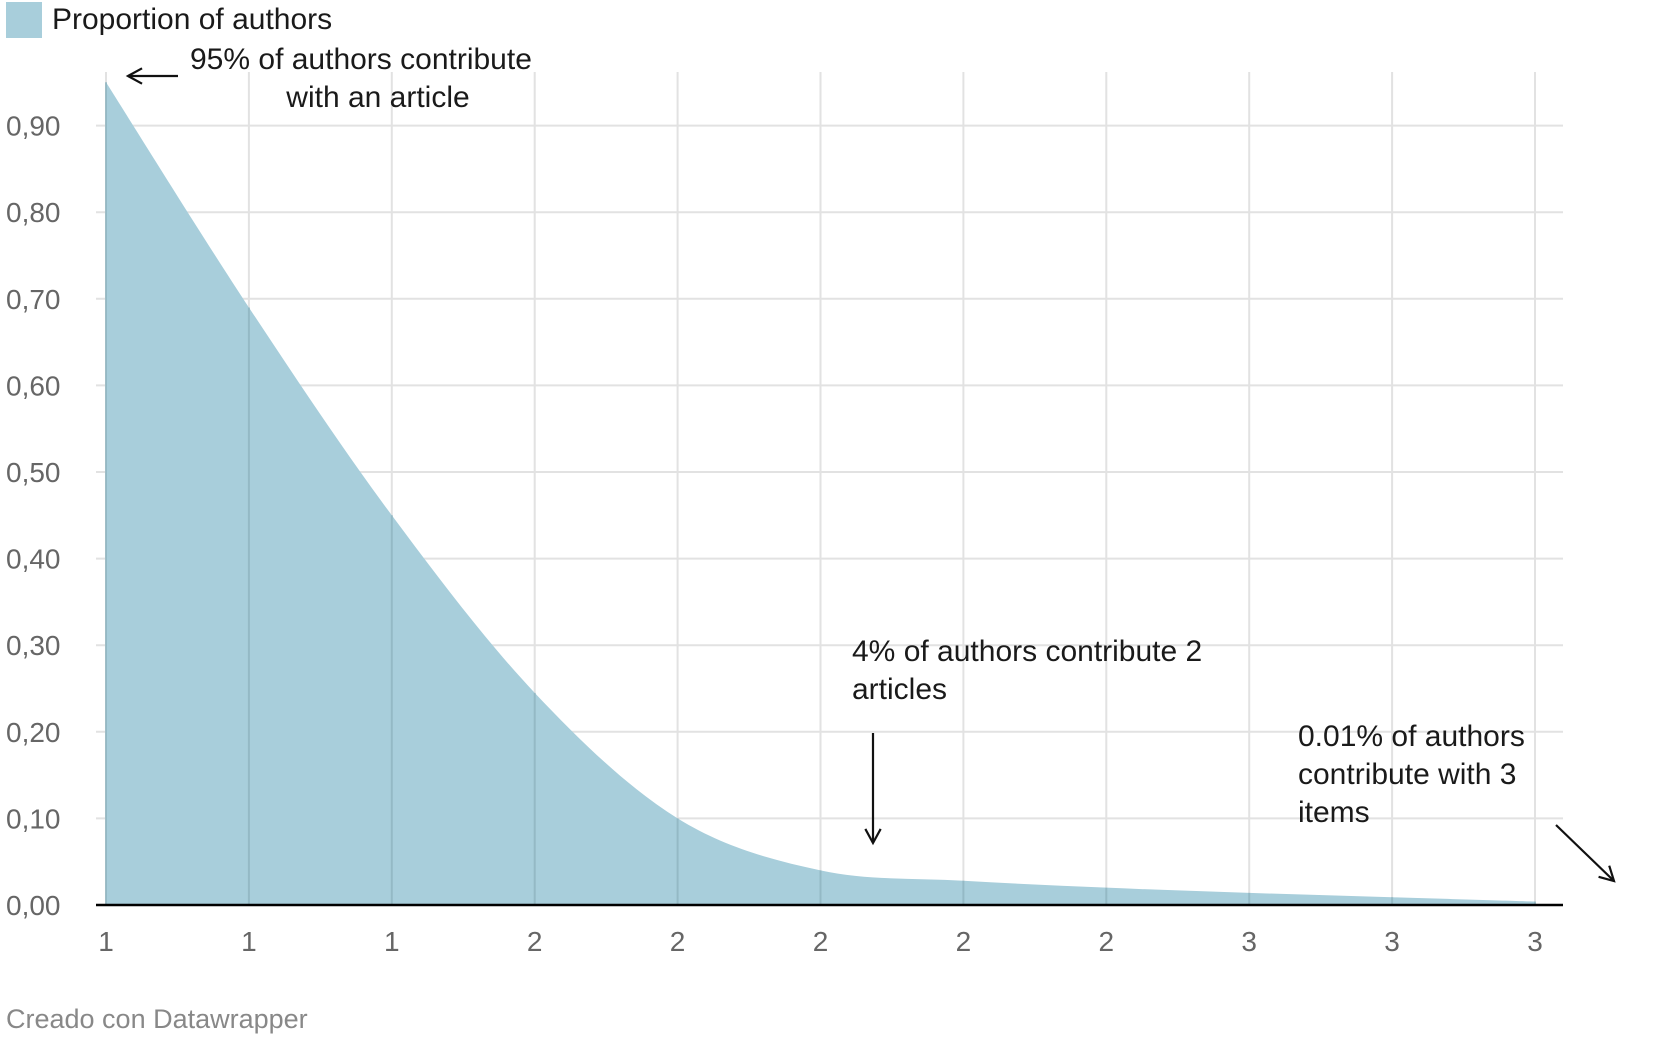  What do you see at coordinates (361, 59) in the screenshot?
I see `annotation-text: 95% of authors contribute` at bounding box center [361, 59].